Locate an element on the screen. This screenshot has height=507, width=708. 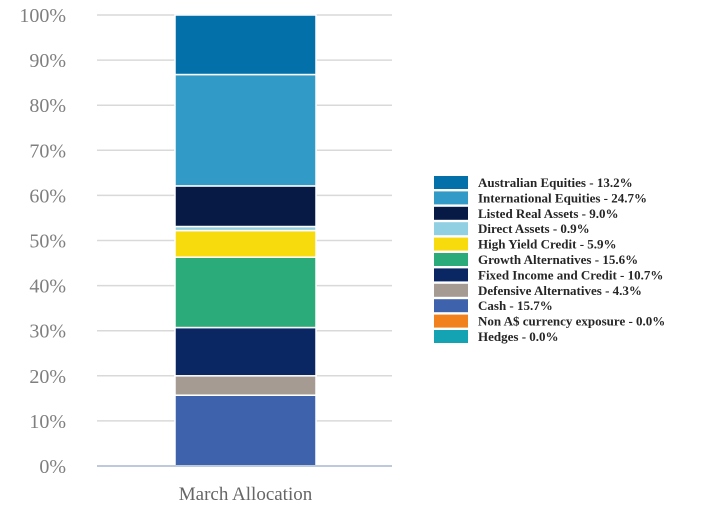
legend-item-cash: Cash - 15.7% is located at coordinates (493, 305).